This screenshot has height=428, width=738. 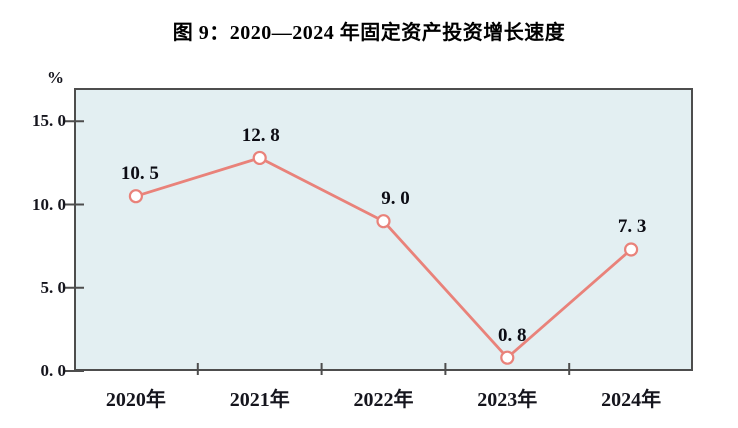 What do you see at coordinates (369, 33) in the screenshot?
I see `chart-title: 图 9：2020—2024 年固定资产投资增长速度` at bounding box center [369, 33].